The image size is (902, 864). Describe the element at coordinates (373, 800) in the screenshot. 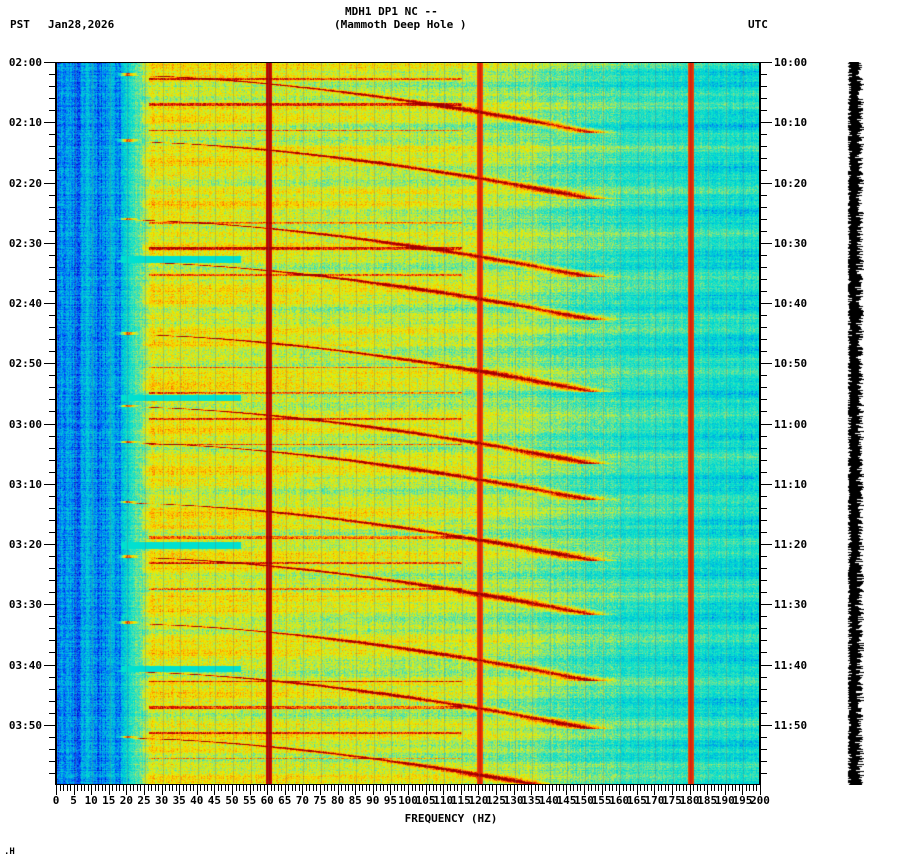

I see `tick-label-frequency: 90` at that location.